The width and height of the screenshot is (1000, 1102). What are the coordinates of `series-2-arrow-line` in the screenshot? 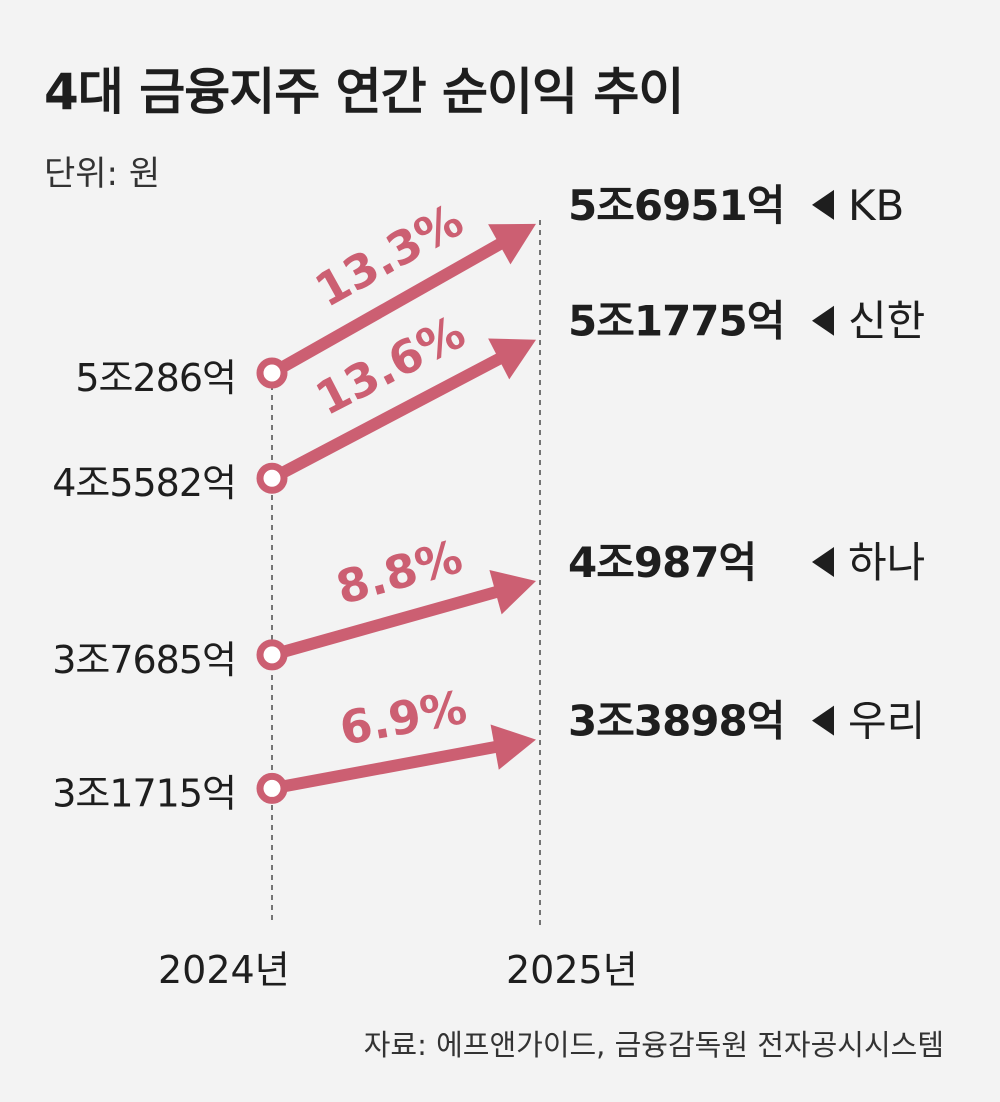 It's located at (393, 414).